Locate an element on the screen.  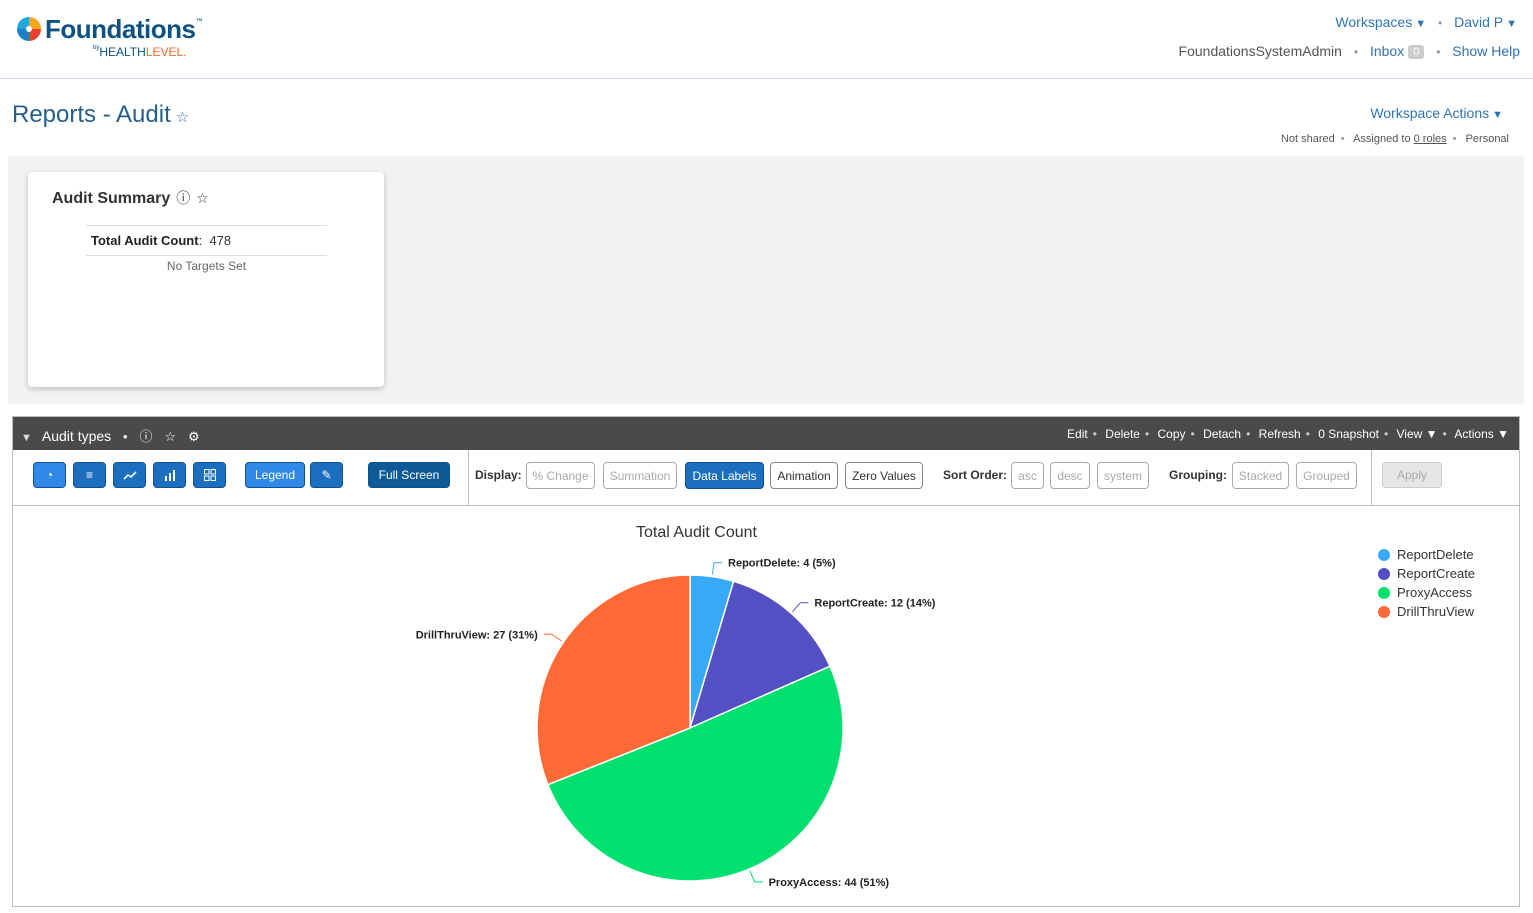
legend-item-reportdelete: ReportDelete is located at coordinates (1426, 554).